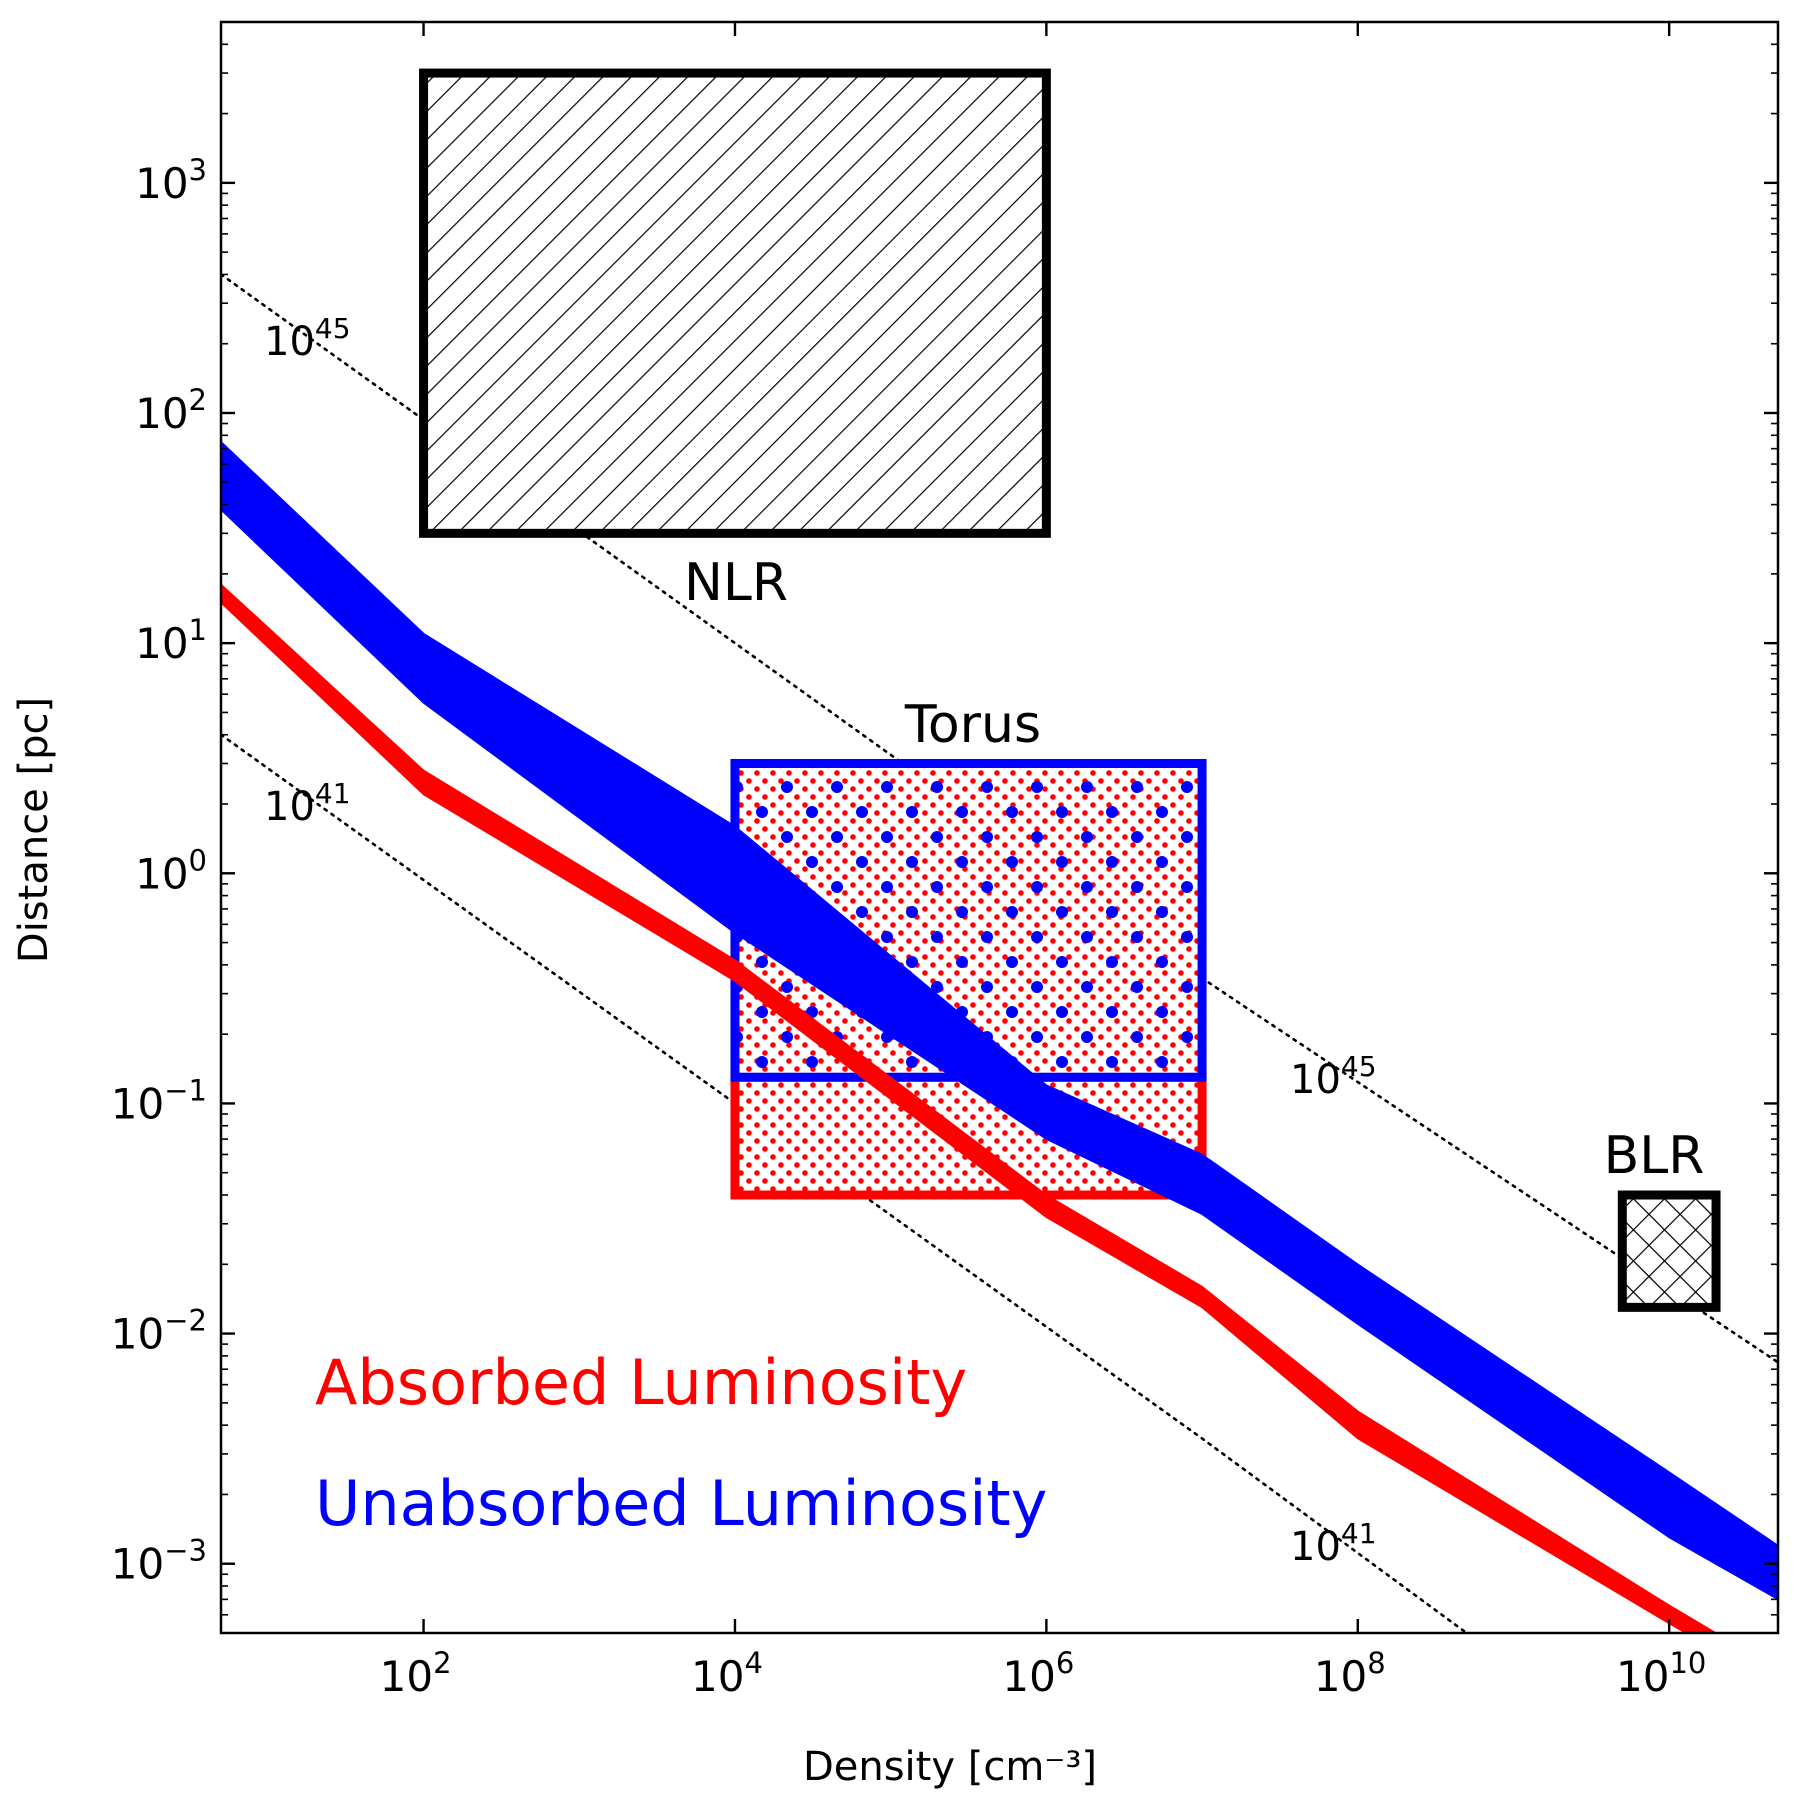  Describe the element at coordinates (1333, 1543) in the screenshot. I see `isoline-label-41-lower: 1041` at that location.